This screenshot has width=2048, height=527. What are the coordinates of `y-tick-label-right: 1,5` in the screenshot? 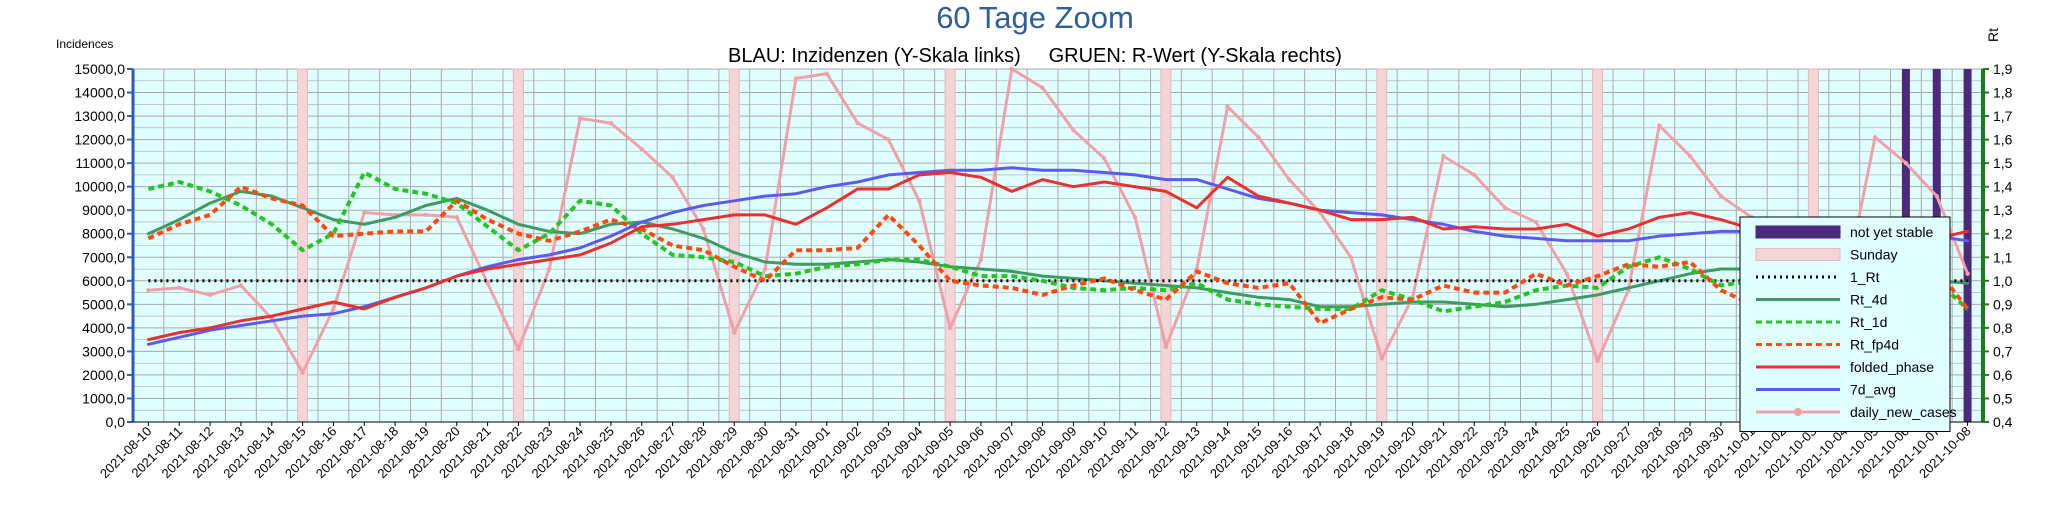 It's located at (2003, 163).